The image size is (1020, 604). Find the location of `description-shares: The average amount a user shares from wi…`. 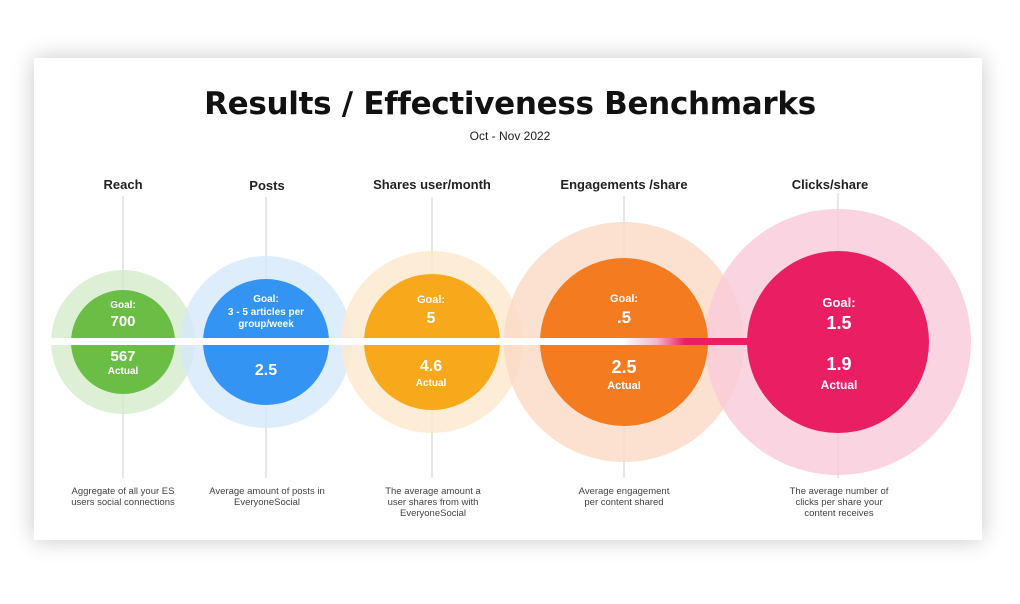

description-shares: The average amount a user shares from wi… is located at coordinates (433, 502).